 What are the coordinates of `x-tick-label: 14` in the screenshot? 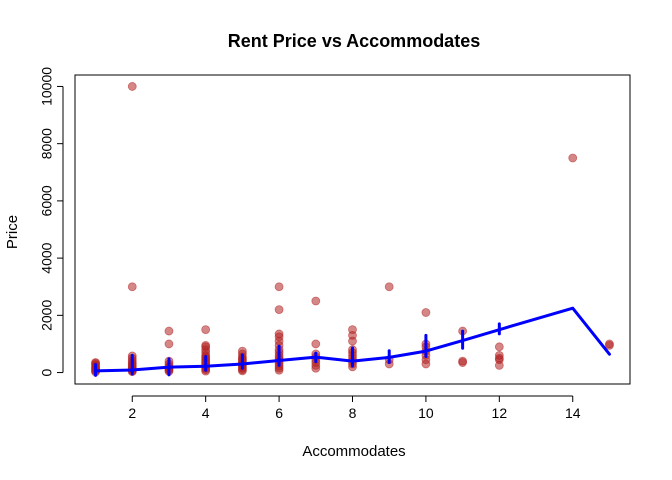 It's located at (573, 413).